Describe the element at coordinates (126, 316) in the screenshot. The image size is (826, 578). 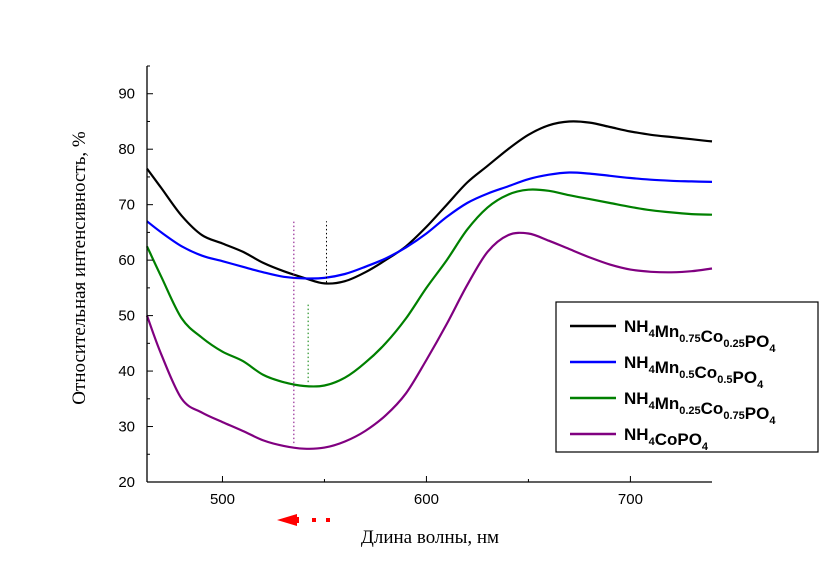
I see `y-tick-label: 50` at that location.